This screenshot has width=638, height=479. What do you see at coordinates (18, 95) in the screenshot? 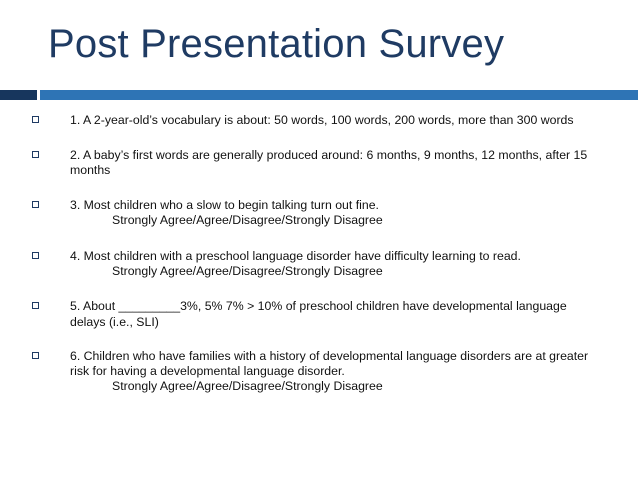
I see `divider-dark-segment` at bounding box center [18, 95].